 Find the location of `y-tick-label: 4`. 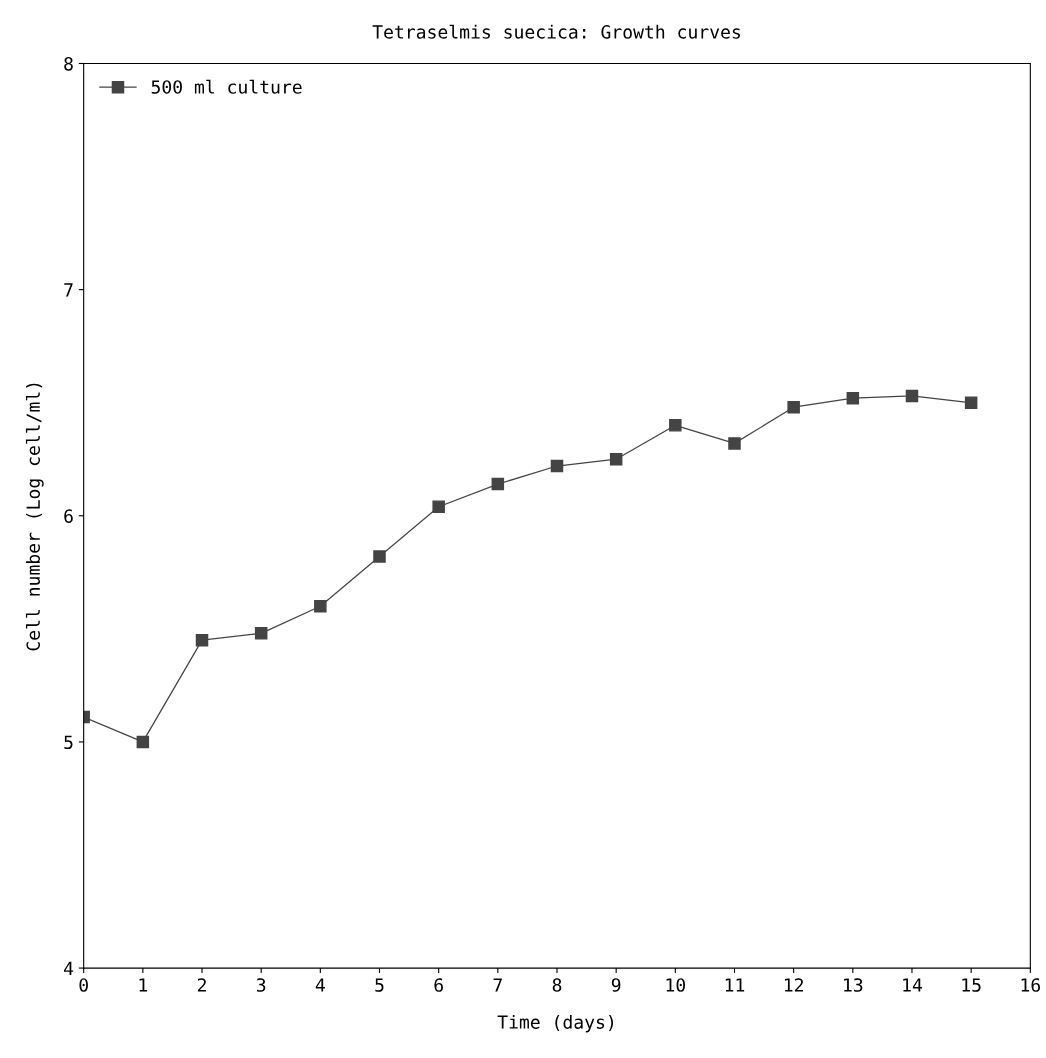

y-tick-label: 4 is located at coordinates (68, 968).